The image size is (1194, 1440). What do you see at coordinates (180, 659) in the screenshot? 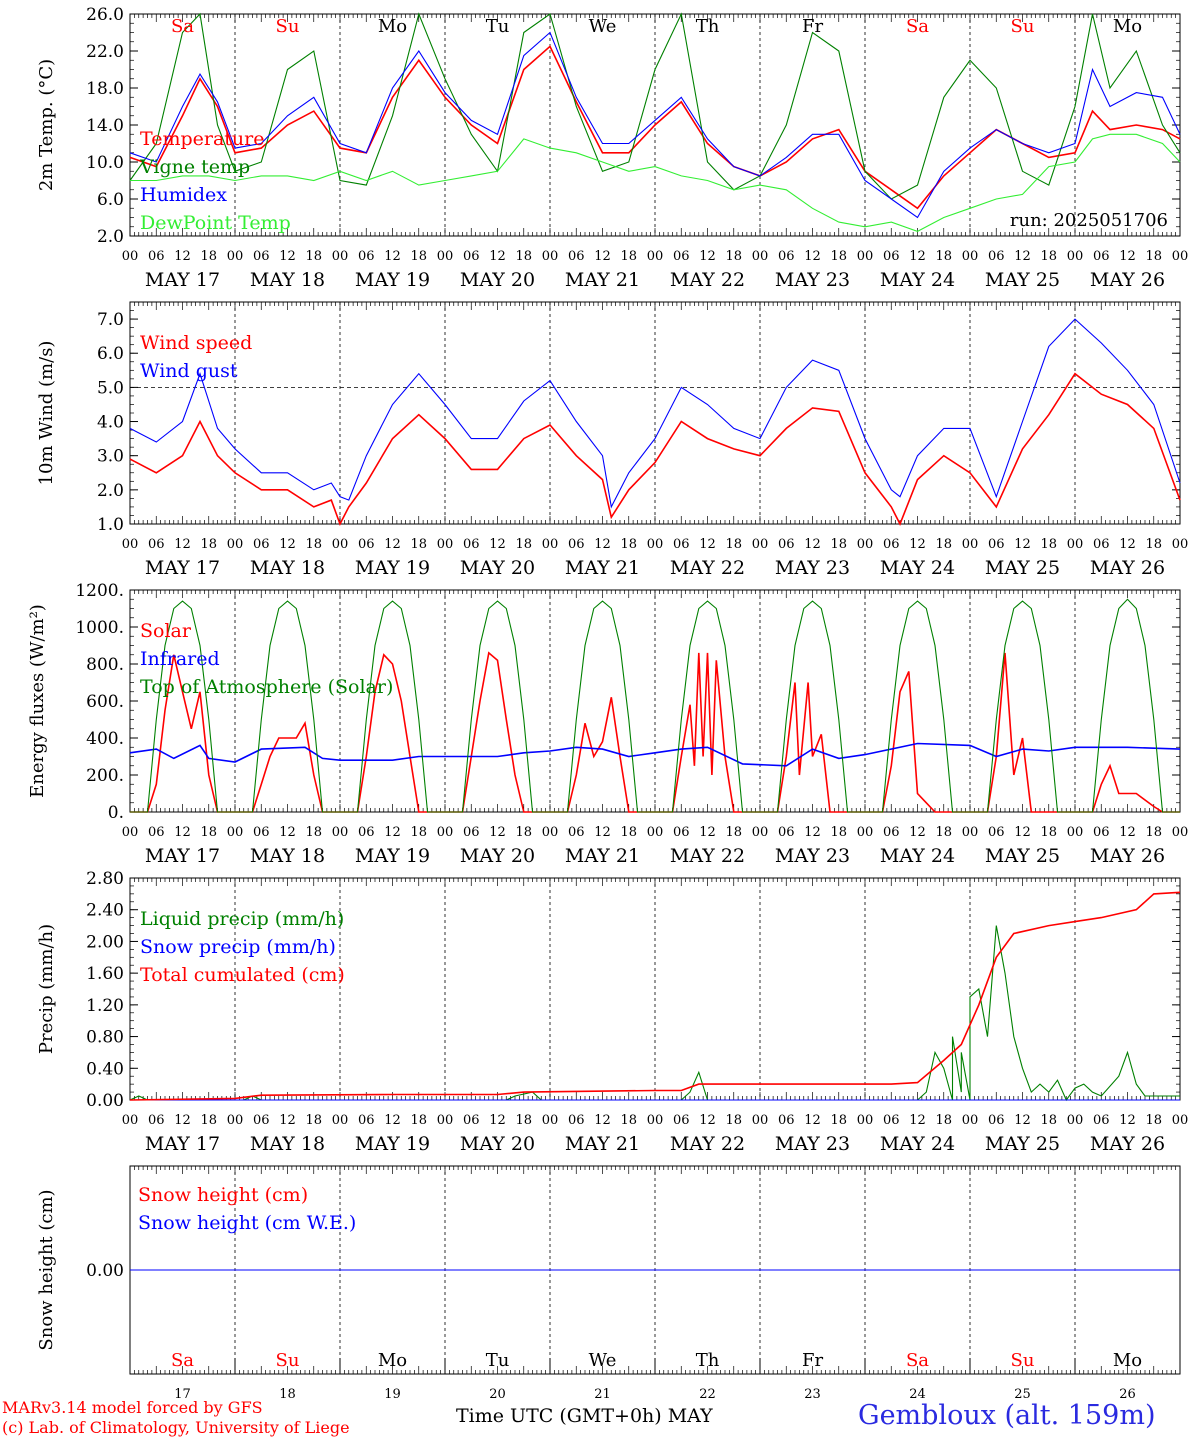
I see `legend-entry: Infrared` at bounding box center [180, 659].